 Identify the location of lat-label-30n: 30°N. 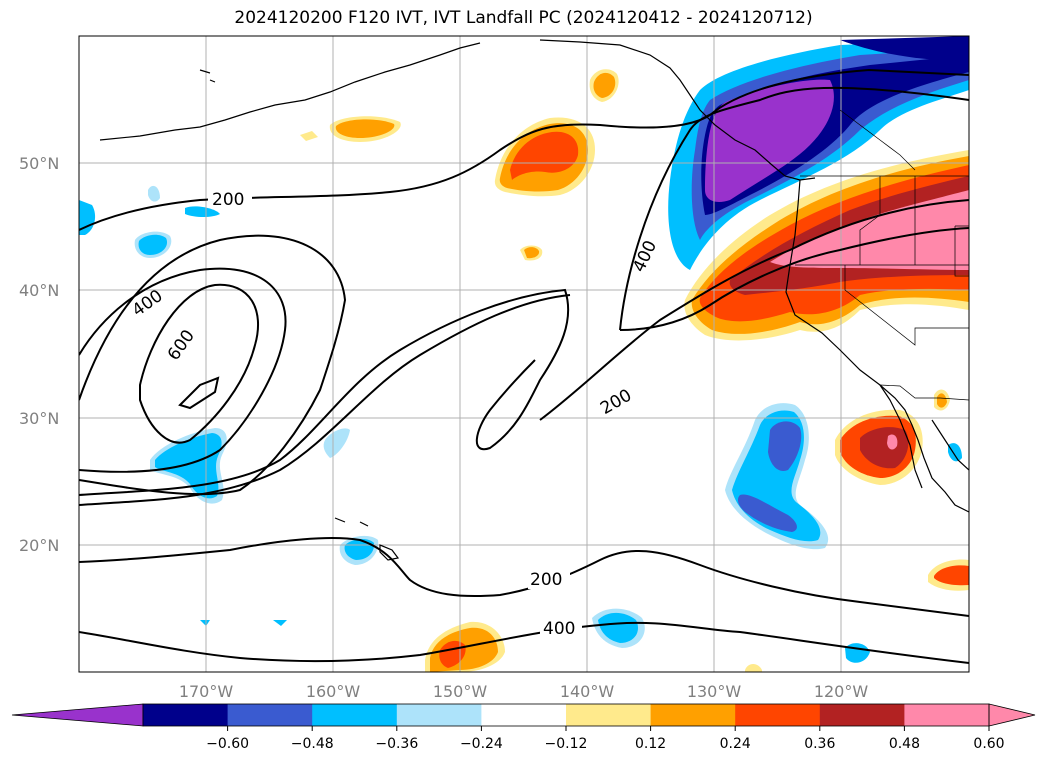
(39, 418).